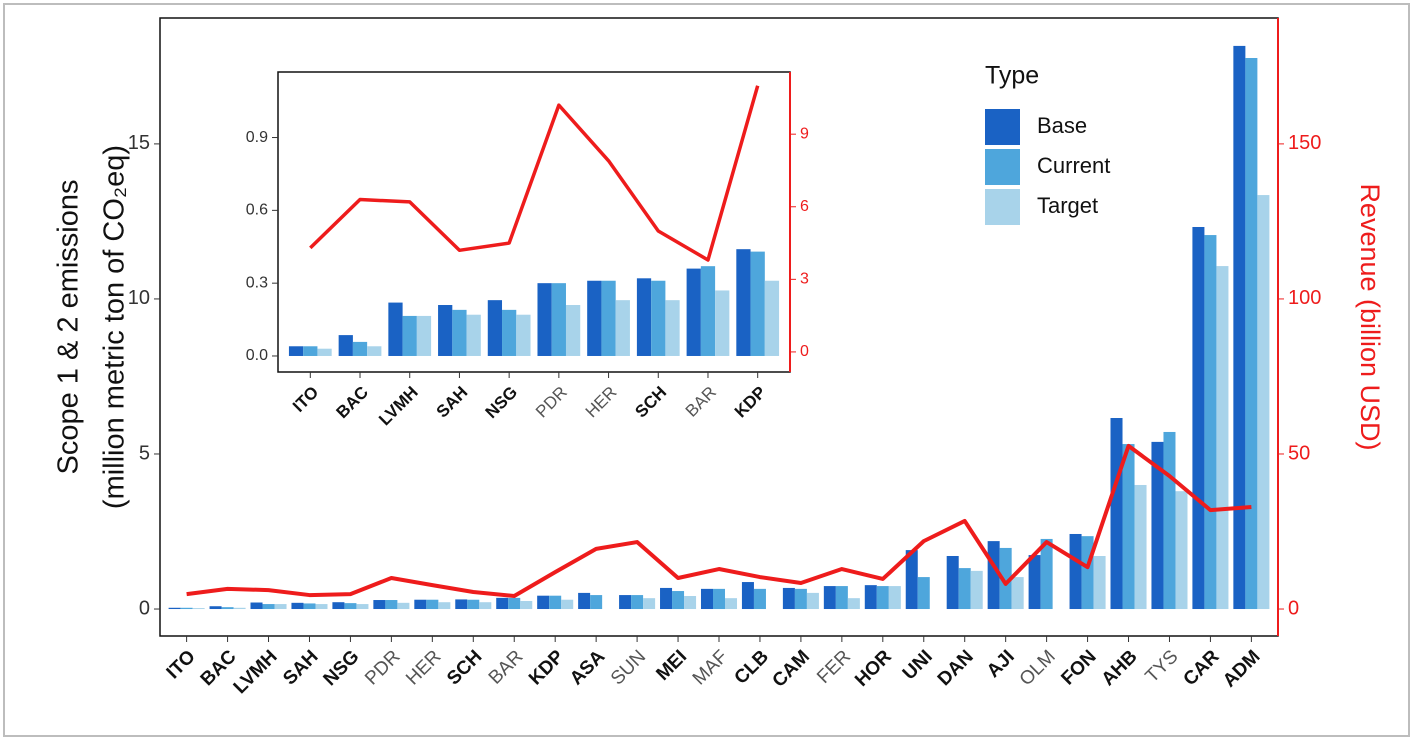 Image resolution: width=1417 pixels, height=749 pixels. Describe the element at coordinates (144, 608) in the screenshot. I see `y-tick-label: 0` at that location.